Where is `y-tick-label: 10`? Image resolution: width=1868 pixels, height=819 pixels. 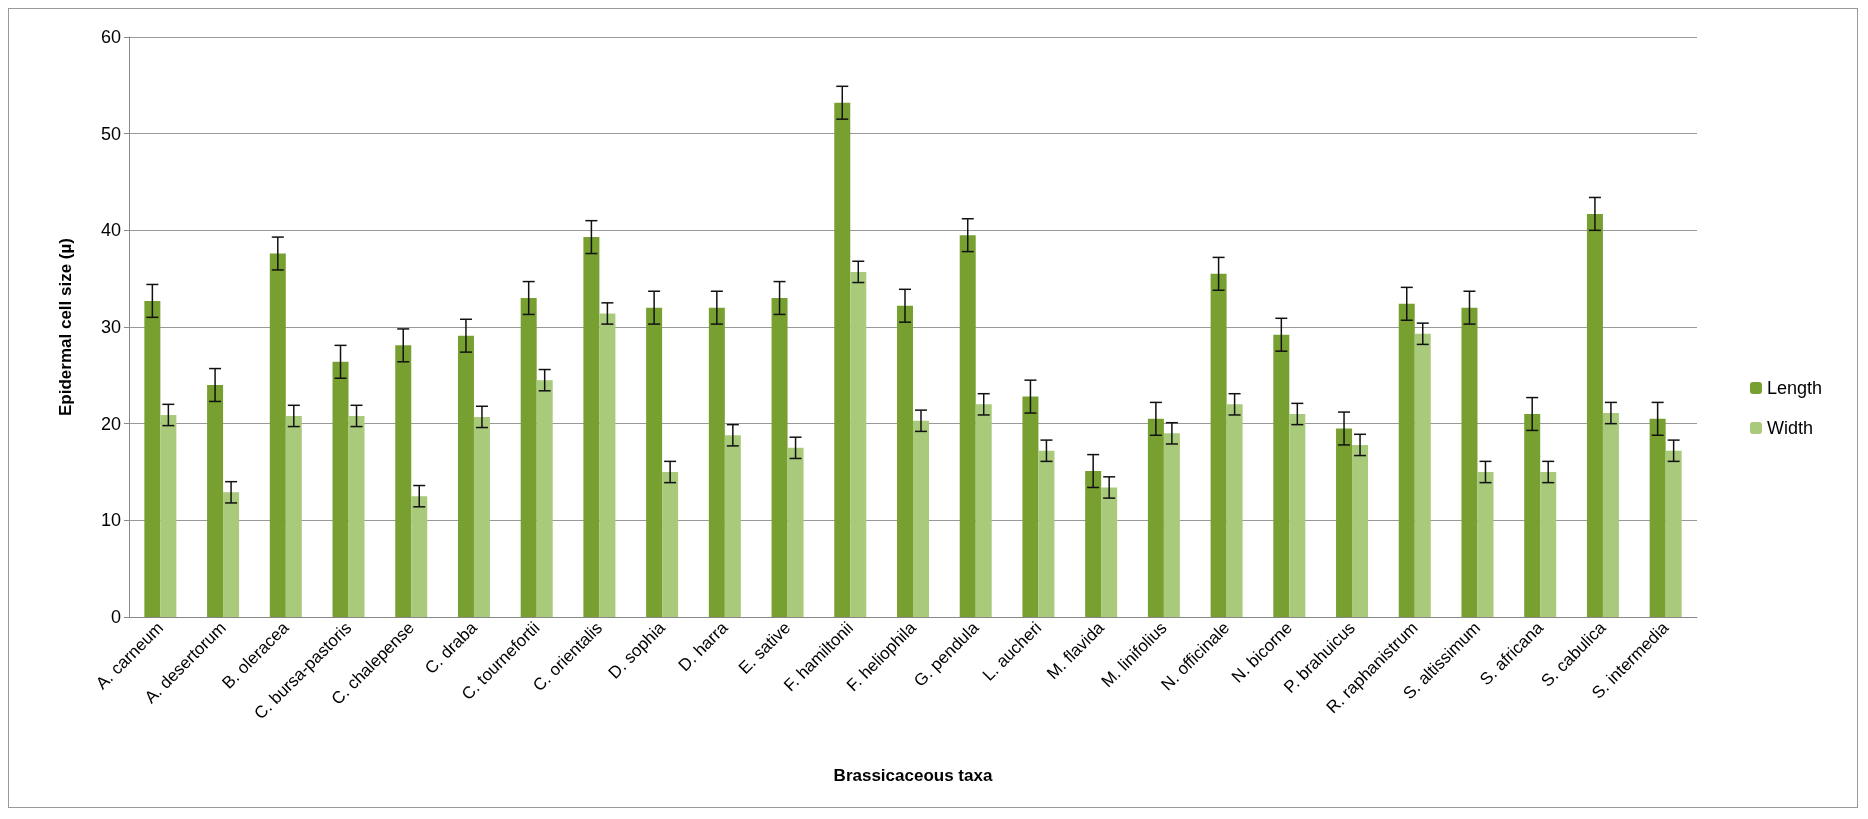
y-tick-label: 10 is located at coordinates (110, 520).